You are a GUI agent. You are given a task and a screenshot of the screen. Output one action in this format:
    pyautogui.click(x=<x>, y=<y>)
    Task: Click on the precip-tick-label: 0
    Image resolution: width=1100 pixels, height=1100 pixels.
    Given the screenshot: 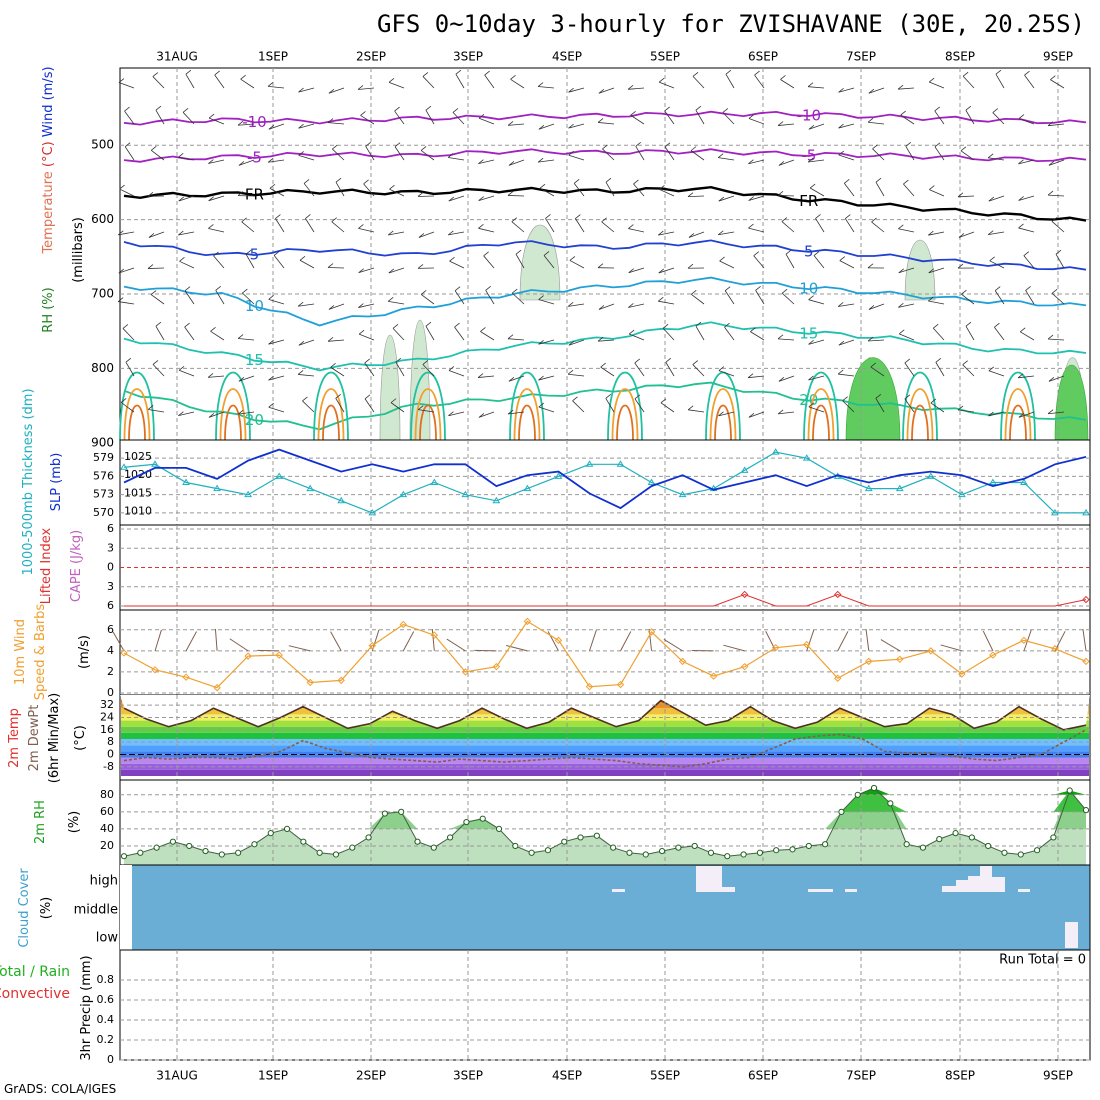 What is the action you would take?
    pyautogui.click(x=110, y=1059)
    